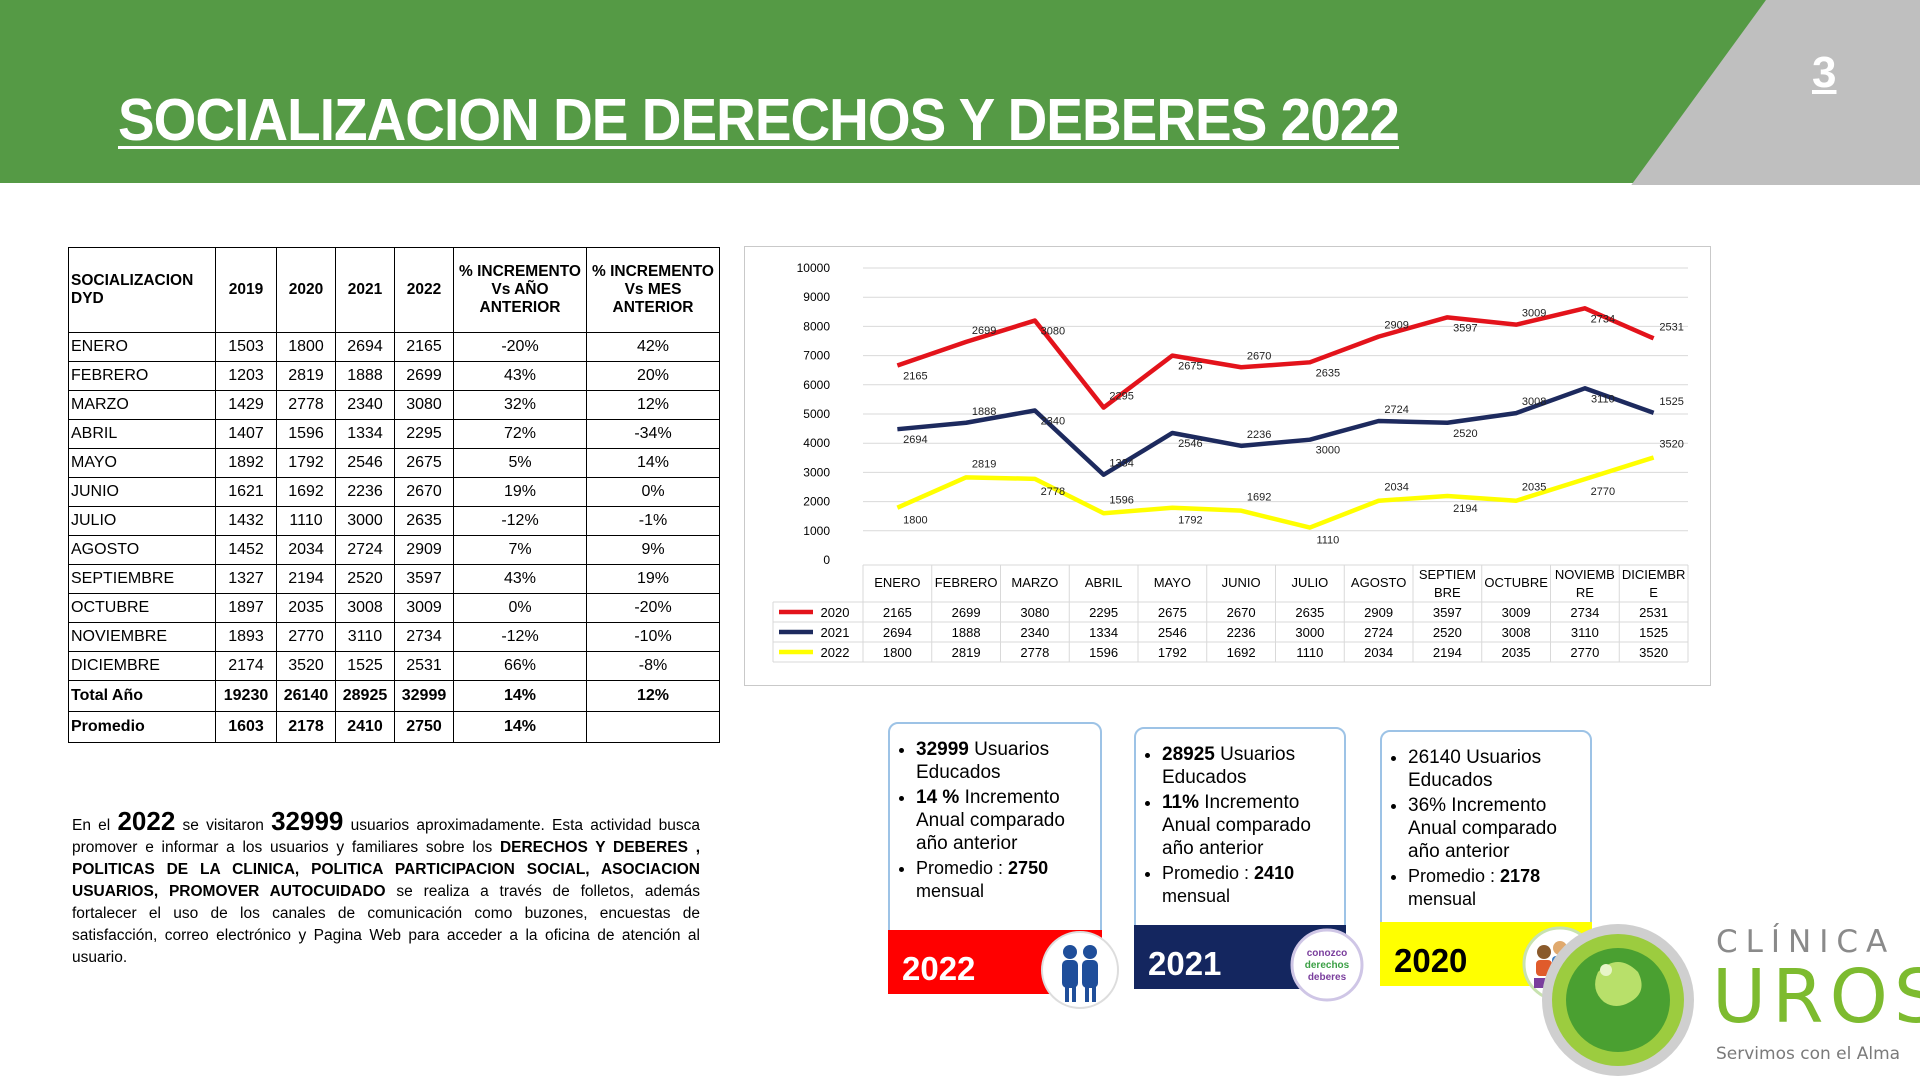  What do you see at coordinates (424, 376) in the screenshot?
I see `table-cell: 2699` at bounding box center [424, 376].